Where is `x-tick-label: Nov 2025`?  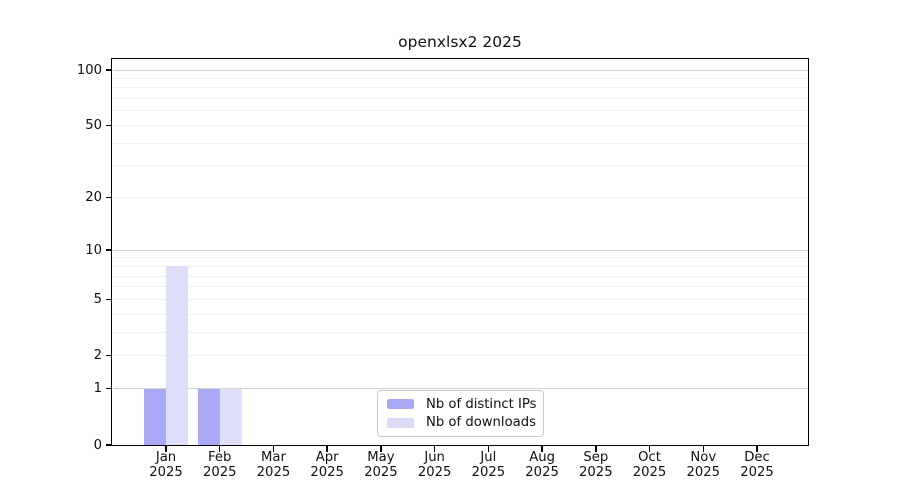 x-tick-label: Nov 2025 is located at coordinates (703, 465).